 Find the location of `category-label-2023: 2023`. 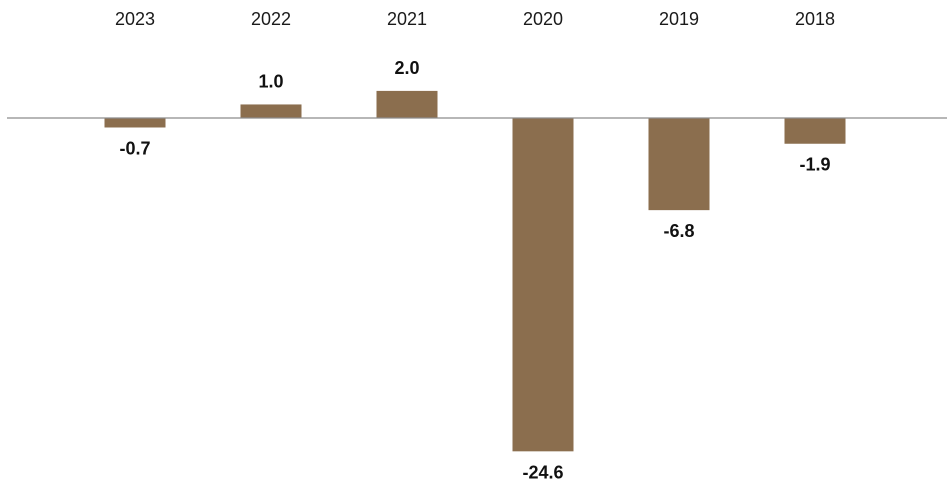

category-label-2023: 2023 is located at coordinates (135, 19).